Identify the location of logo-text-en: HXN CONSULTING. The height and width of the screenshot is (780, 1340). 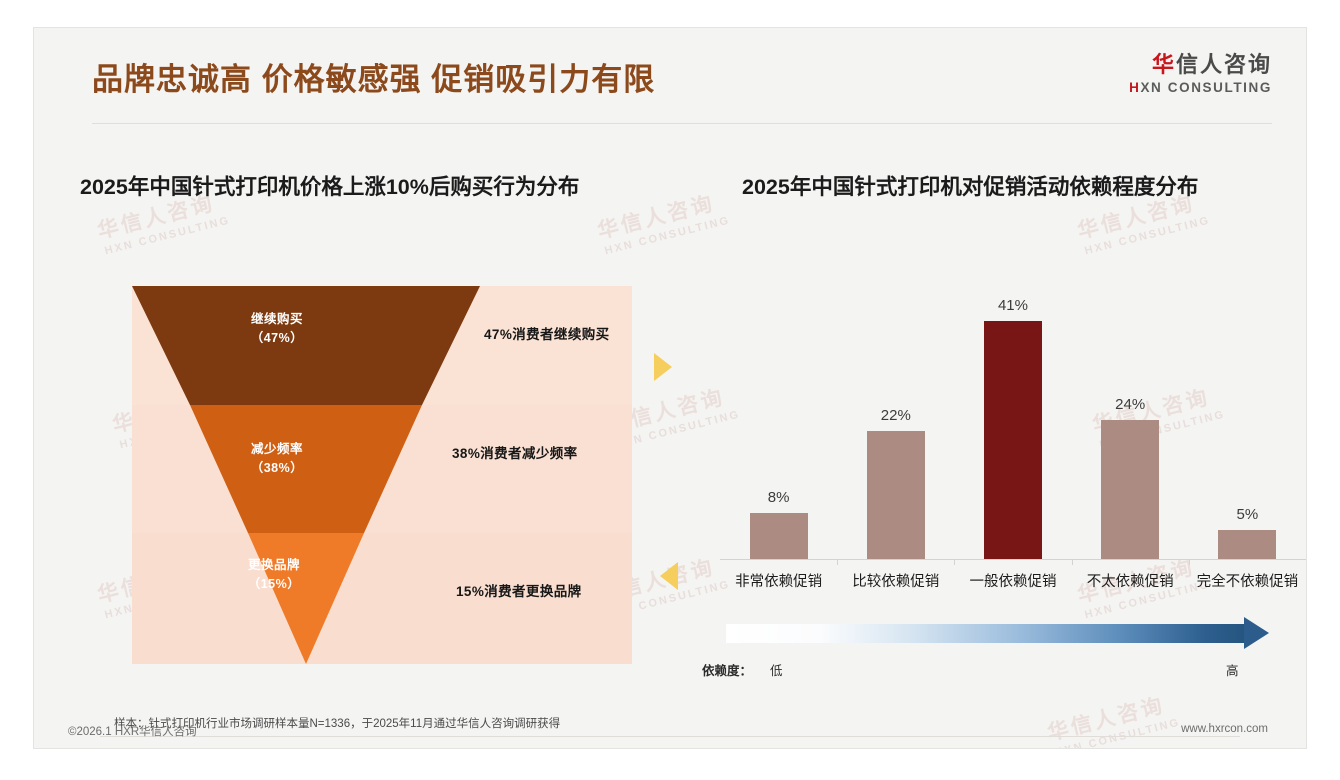
(1200, 88).